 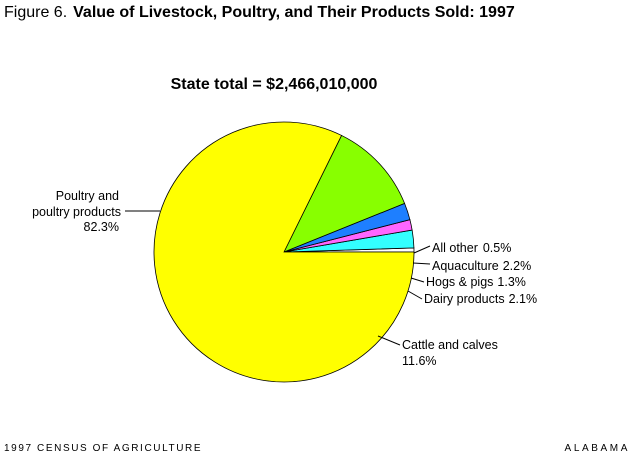 What do you see at coordinates (101, 227) in the screenshot?
I see `value-poultry: 82.3%` at bounding box center [101, 227].